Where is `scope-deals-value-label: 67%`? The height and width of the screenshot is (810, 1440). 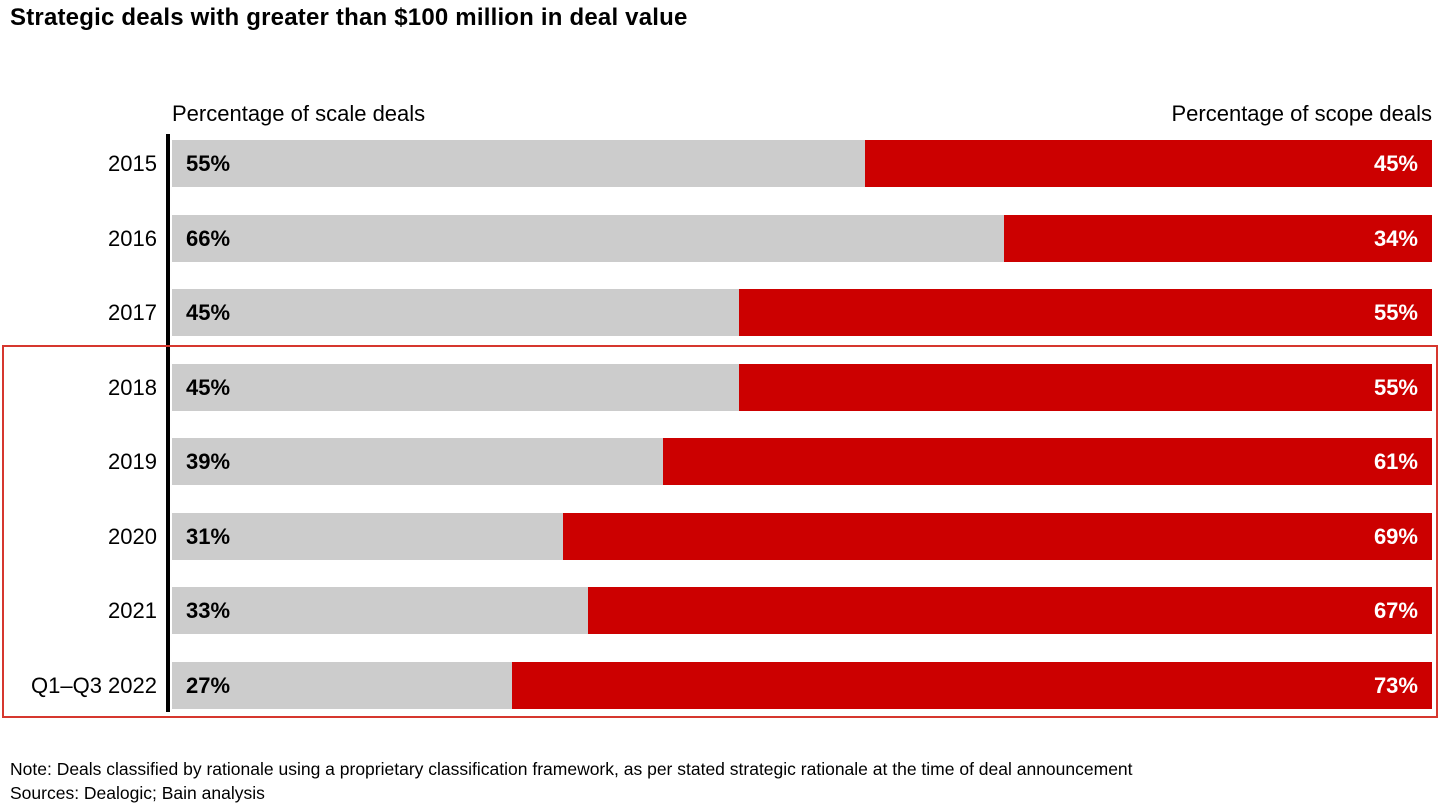 scope-deals-value-label: 67% is located at coordinates (1395, 610).